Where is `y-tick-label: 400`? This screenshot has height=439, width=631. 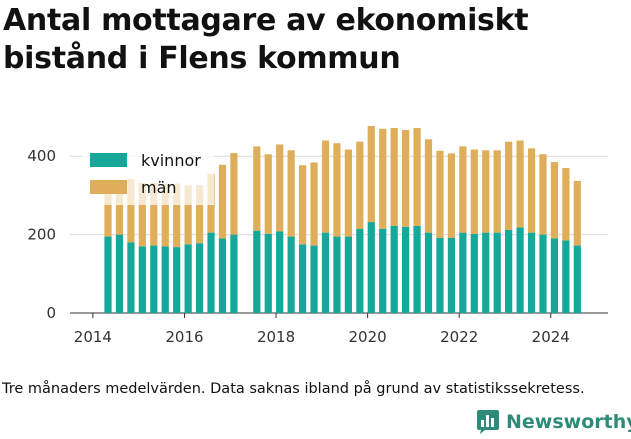
y-tick-label: 400 is located at coordinates (41, 156).